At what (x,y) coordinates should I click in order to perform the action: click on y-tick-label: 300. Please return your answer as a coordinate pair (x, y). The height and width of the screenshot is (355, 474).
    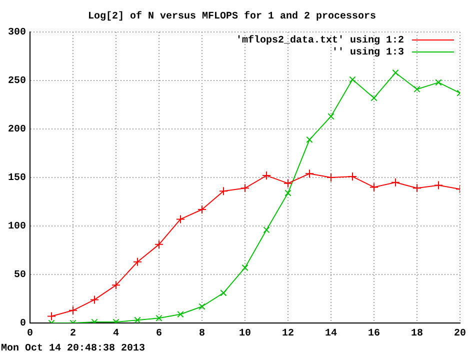
    Looking at the image, I should click on (17, 33).